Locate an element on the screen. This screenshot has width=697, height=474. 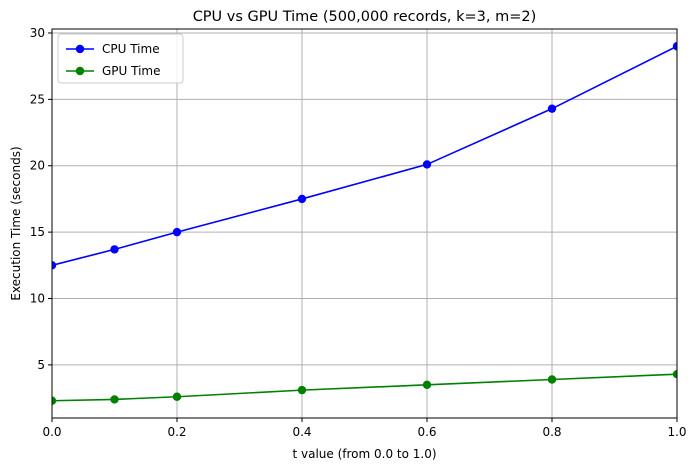
x-tick-label: 0.6 is located at coordinates (426, 432).